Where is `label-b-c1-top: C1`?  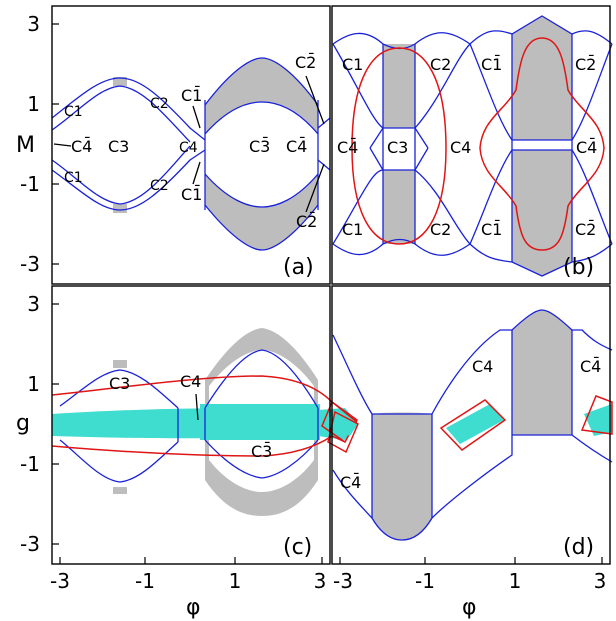
label-b-c1-top: C1 is located at coordinates (352, 64).